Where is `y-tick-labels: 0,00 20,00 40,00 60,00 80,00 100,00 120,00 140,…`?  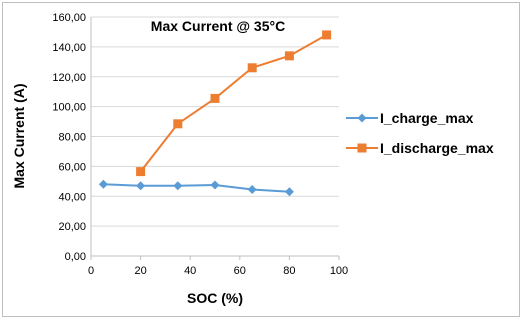
y-tick-labels: 0,00 20,00 40,00 60,00 80,00 100,00 120,00 140,… is located at coordinates (69, 137).